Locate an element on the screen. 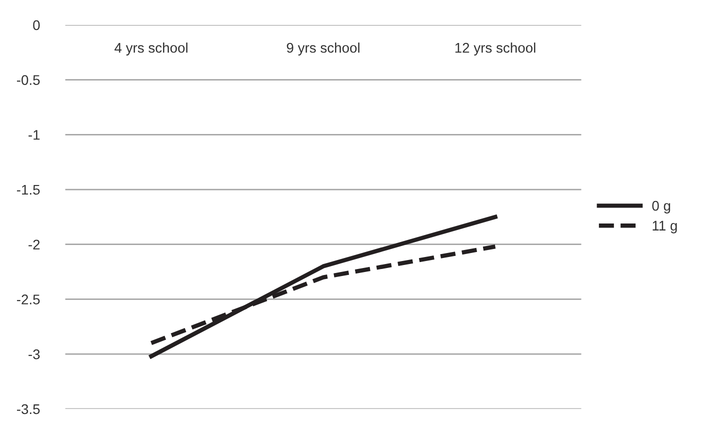 The image size is (702, 430). y-tick-label: -2 is located at coordinates (34, 245).